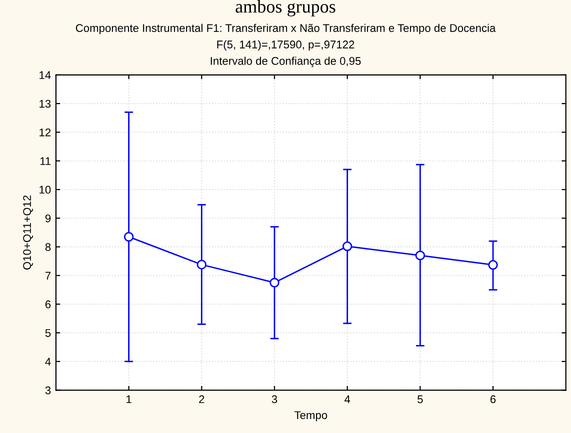 The width and height of the screenshot is (571, 433). Describe the element at coordinates (48, 390) in the screenshot. I see `y-tick-label: 3` at that location.